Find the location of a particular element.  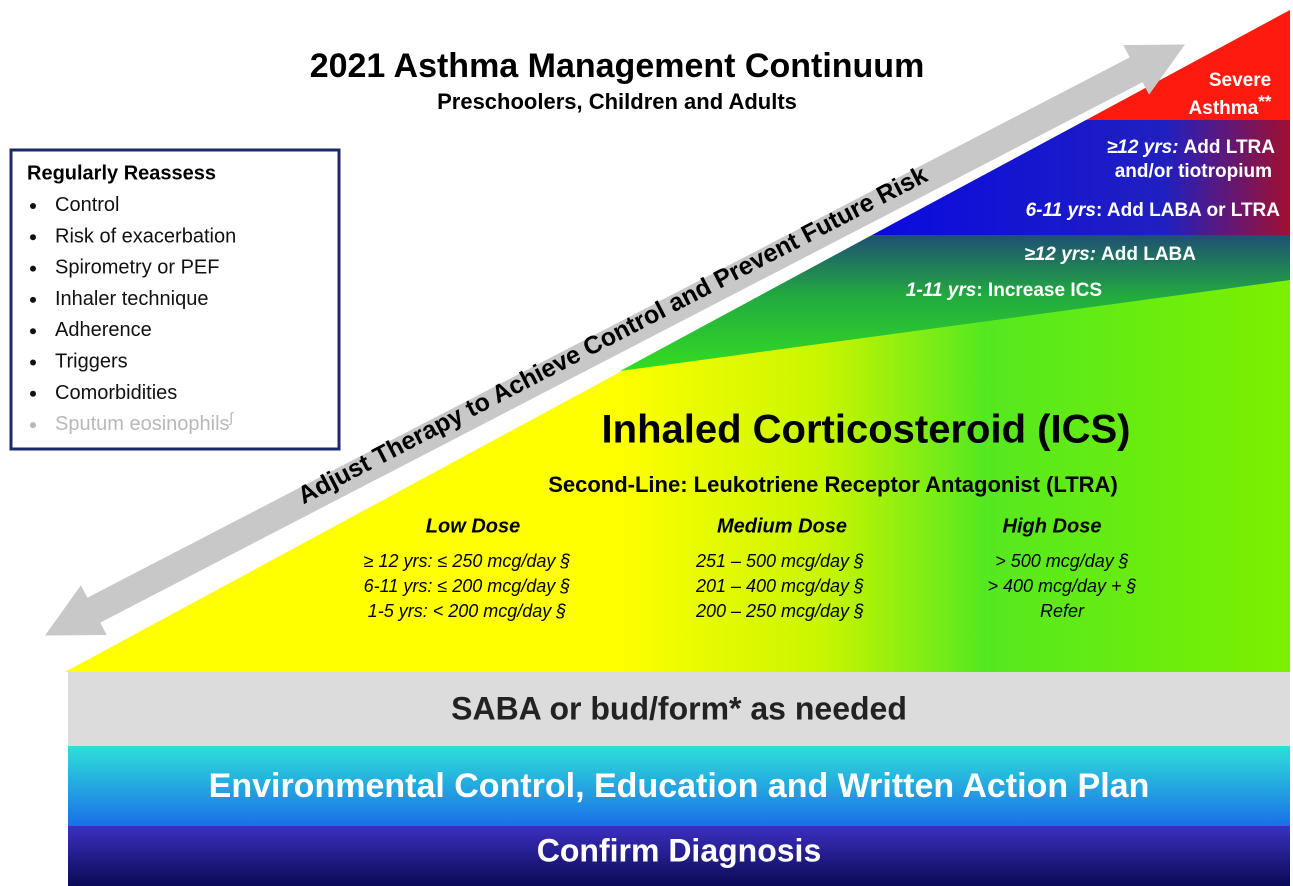

step-age: 6-11 yrs is located at coordinates (1061, 210).